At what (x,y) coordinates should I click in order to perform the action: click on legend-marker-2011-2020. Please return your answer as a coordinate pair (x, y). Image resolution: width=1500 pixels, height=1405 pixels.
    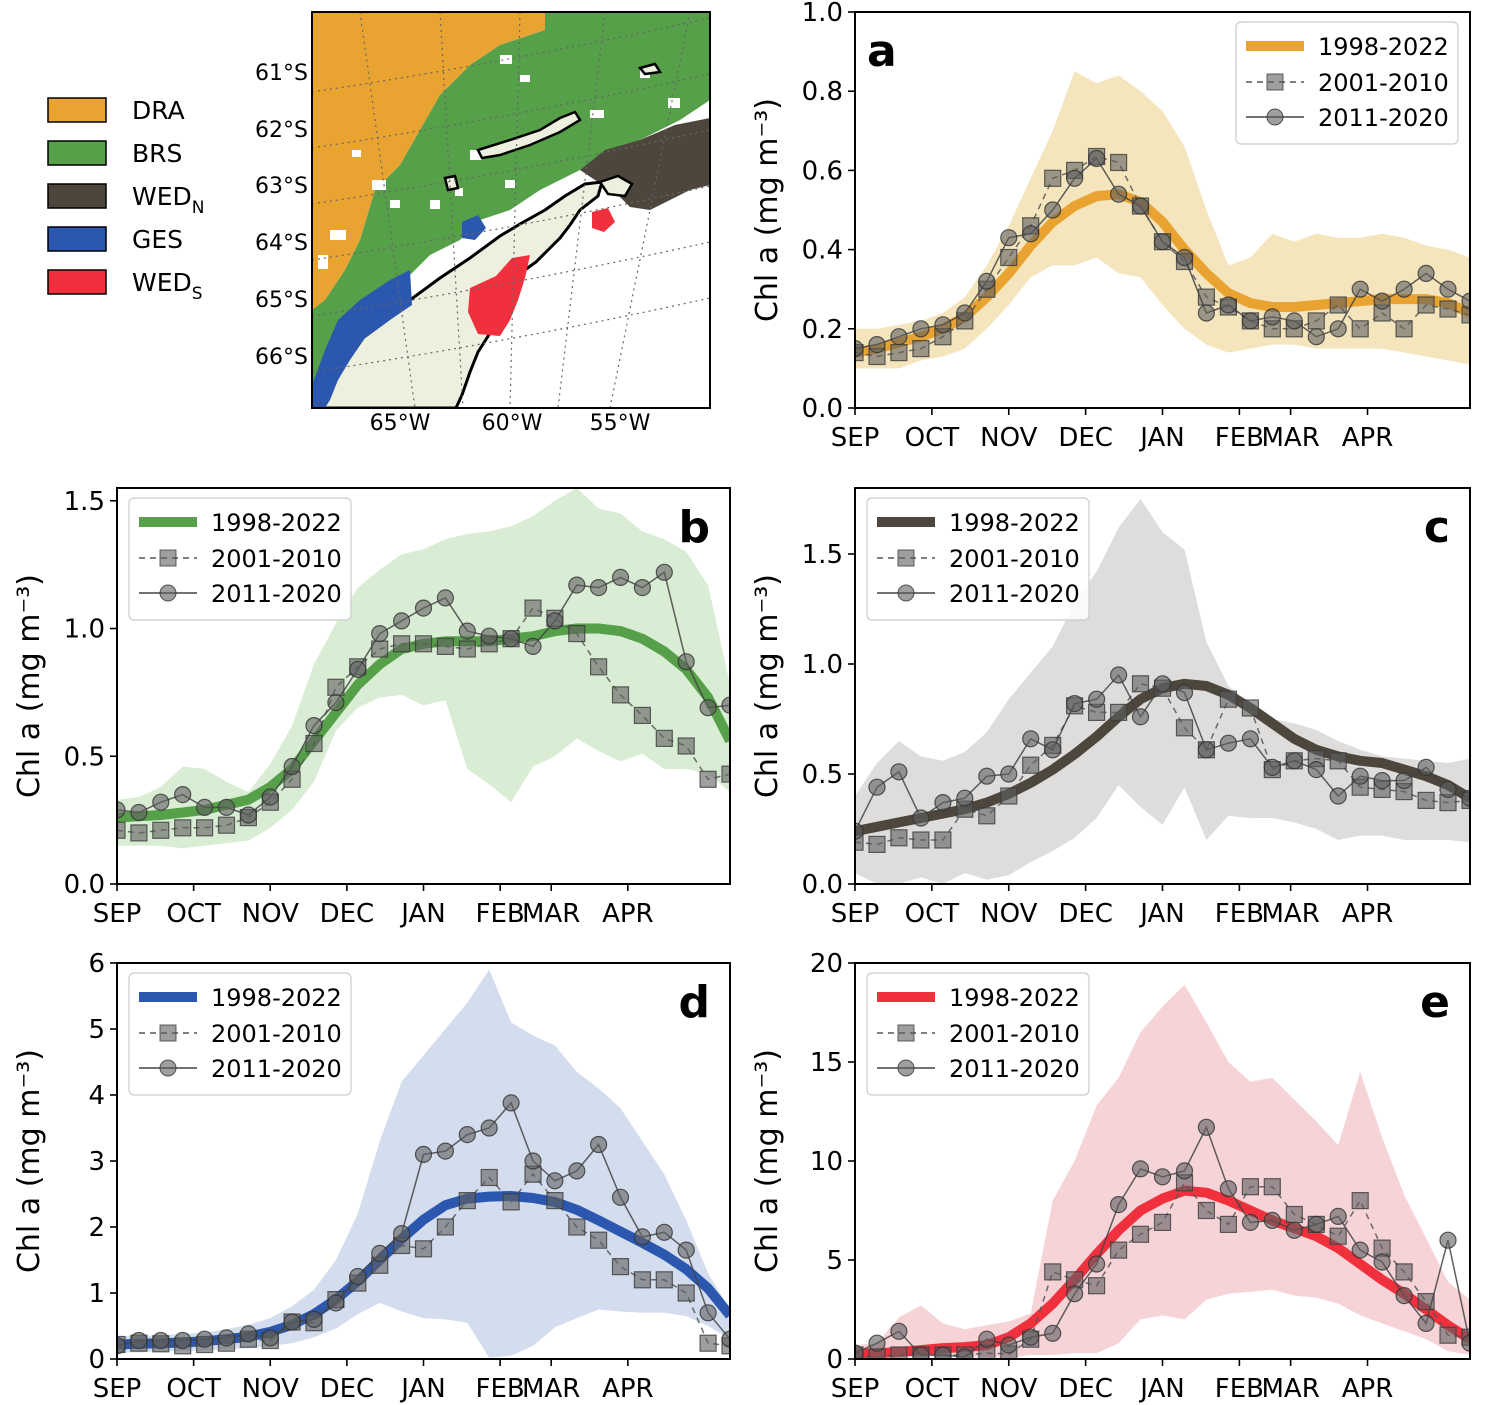
    Looking at the image, I should click on (168, 1068).